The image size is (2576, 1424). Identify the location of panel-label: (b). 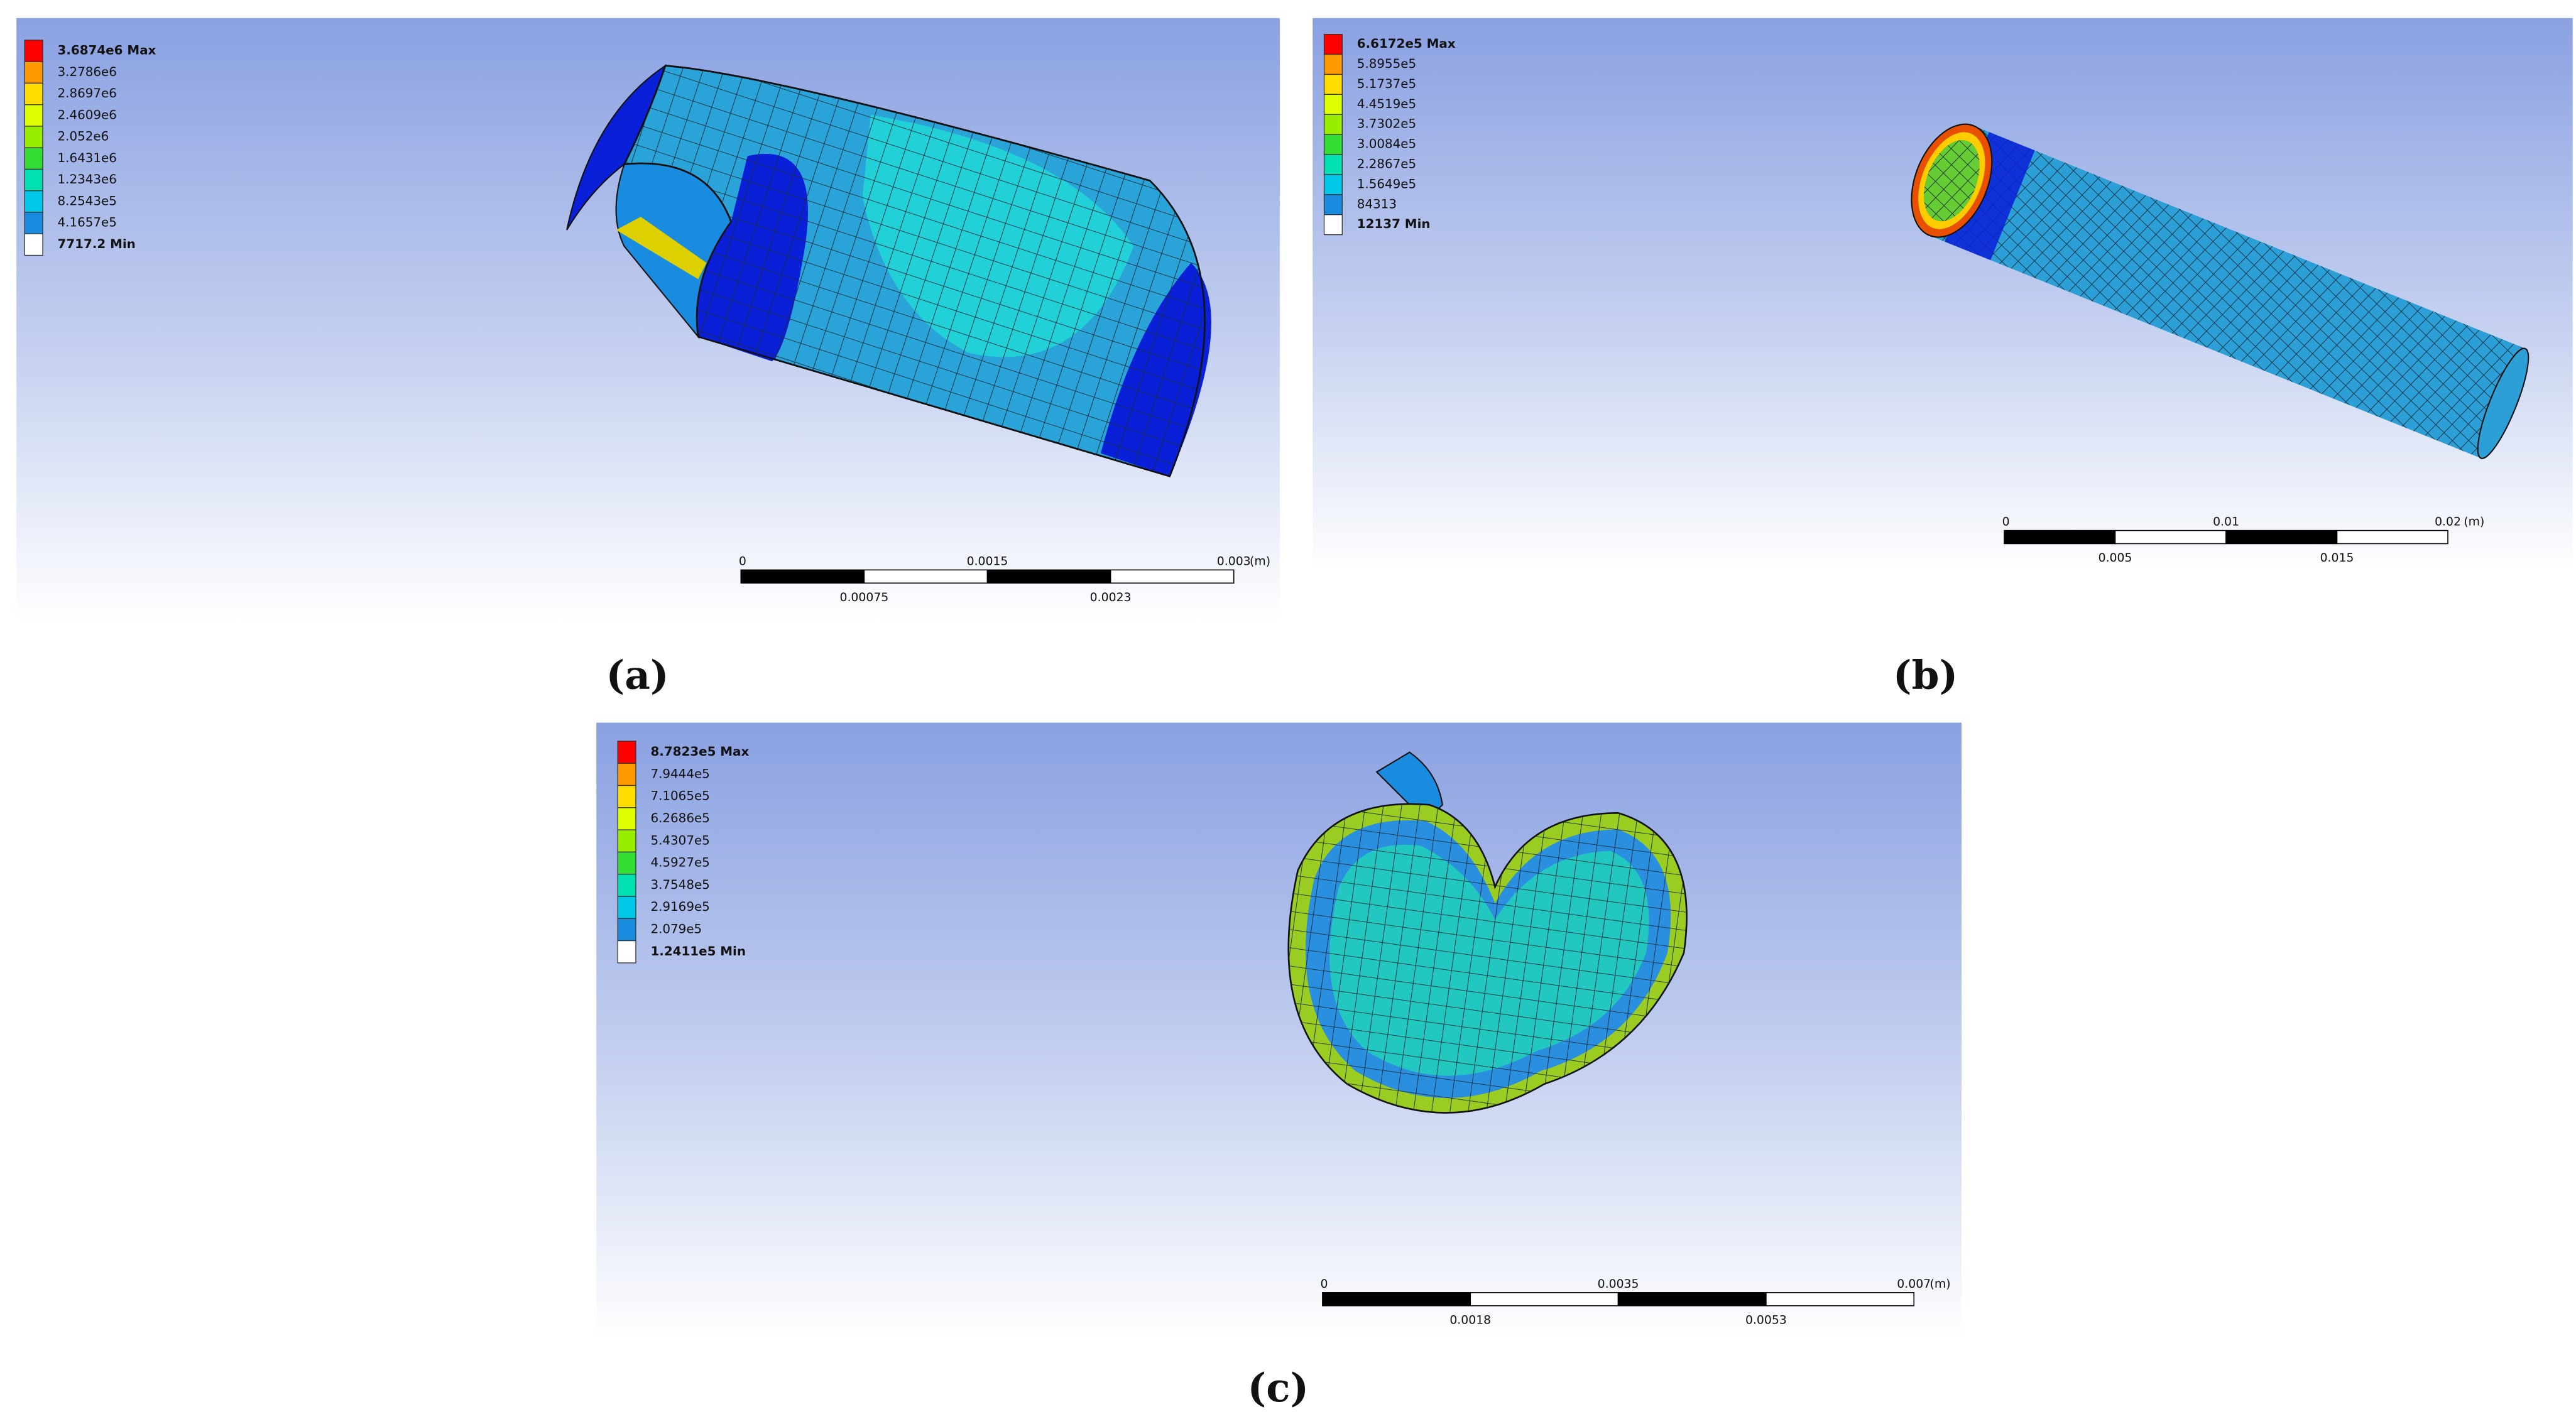
(1926, 674).